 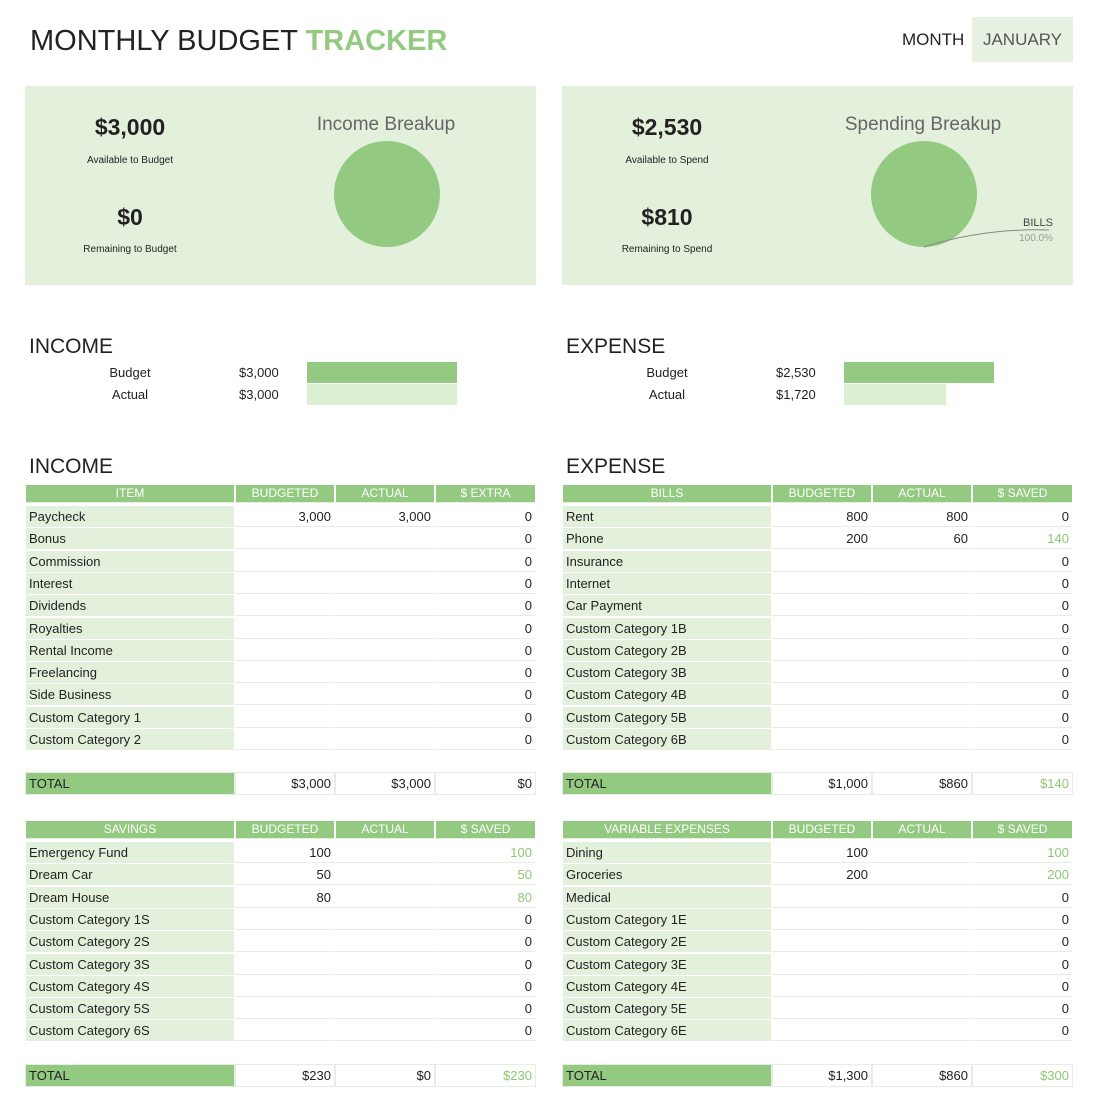 I want to click on column-header: BUDGETED, so click(x=285, y=829).